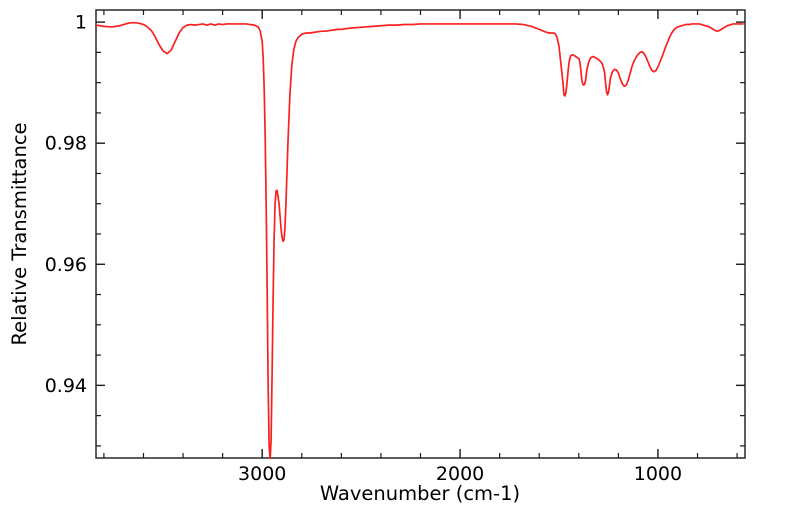 This screenshot has width=799, height=516. I want to click on y-tick-labels: 1 0.98 0.96 0.94, so click(66, 204).